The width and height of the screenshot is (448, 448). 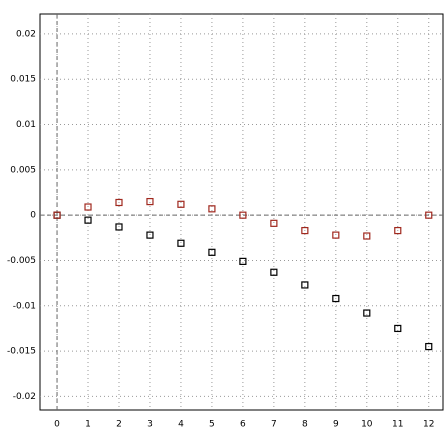 I want to click on x-tick-label: 9, so click(x=336, y=425).